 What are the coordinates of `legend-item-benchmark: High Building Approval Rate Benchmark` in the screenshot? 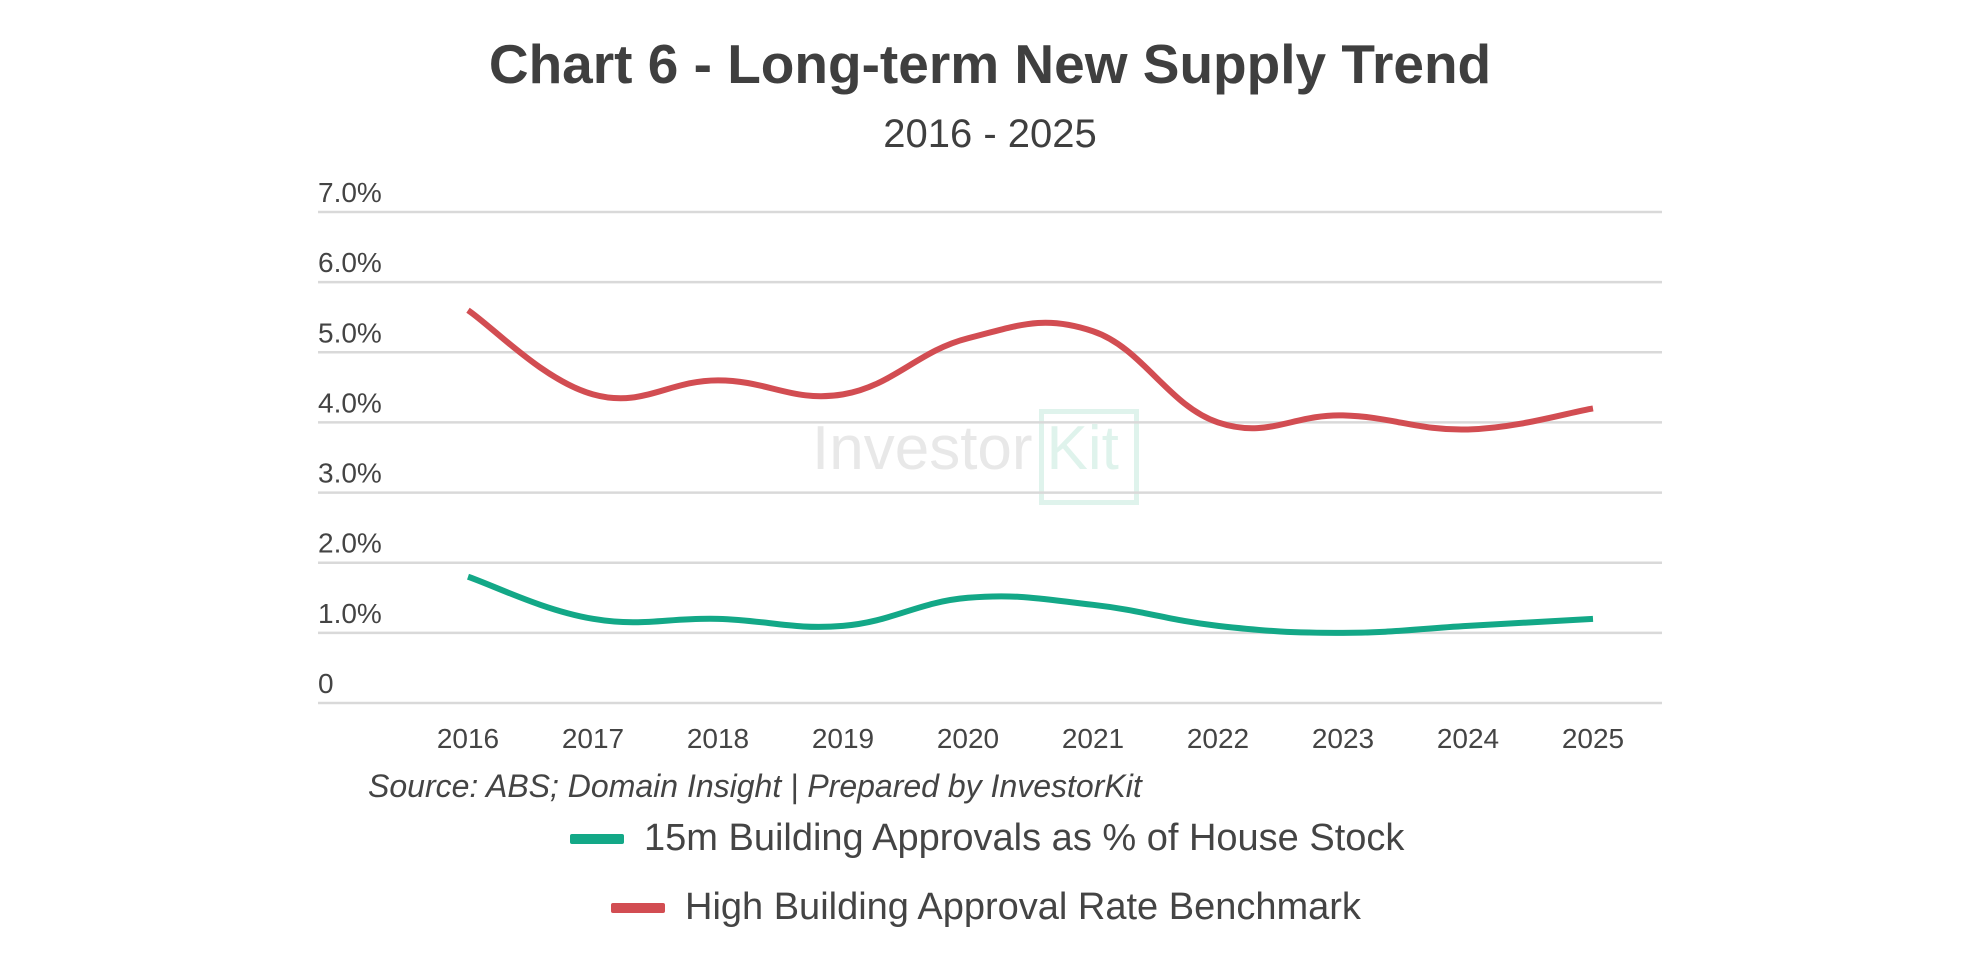 It's located at (986, 907).